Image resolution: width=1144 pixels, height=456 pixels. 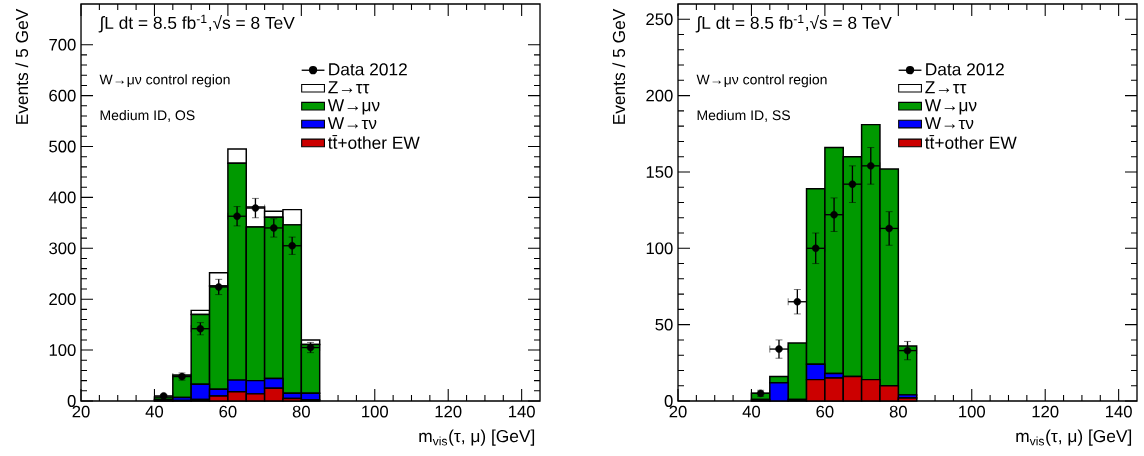 I want to click on annotation: Medium ID, OS, so click(x=147, y=115).